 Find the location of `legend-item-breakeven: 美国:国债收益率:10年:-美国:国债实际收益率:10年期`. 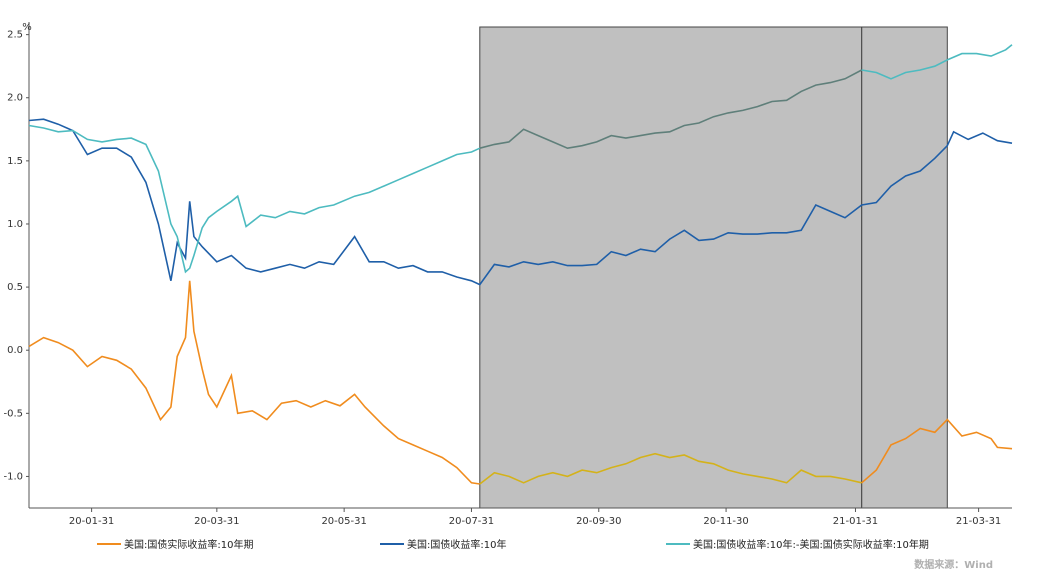

legend-item-breakeven: 美国:国债收益率:10年:-美国:国债实际收益率:10年期 is located at coordinates (797, 543).